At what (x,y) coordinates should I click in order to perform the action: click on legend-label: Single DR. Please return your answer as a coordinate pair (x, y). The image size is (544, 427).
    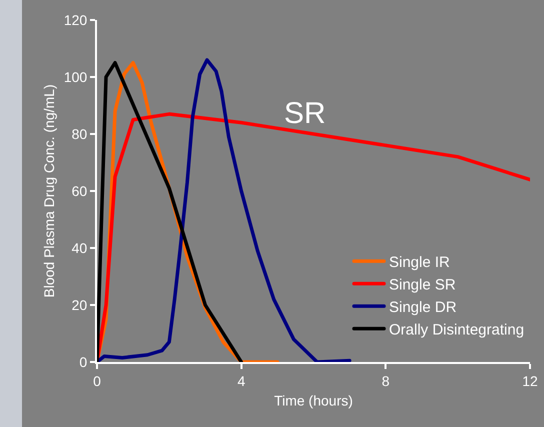
    Looking at the image, I should click on (423, 307).